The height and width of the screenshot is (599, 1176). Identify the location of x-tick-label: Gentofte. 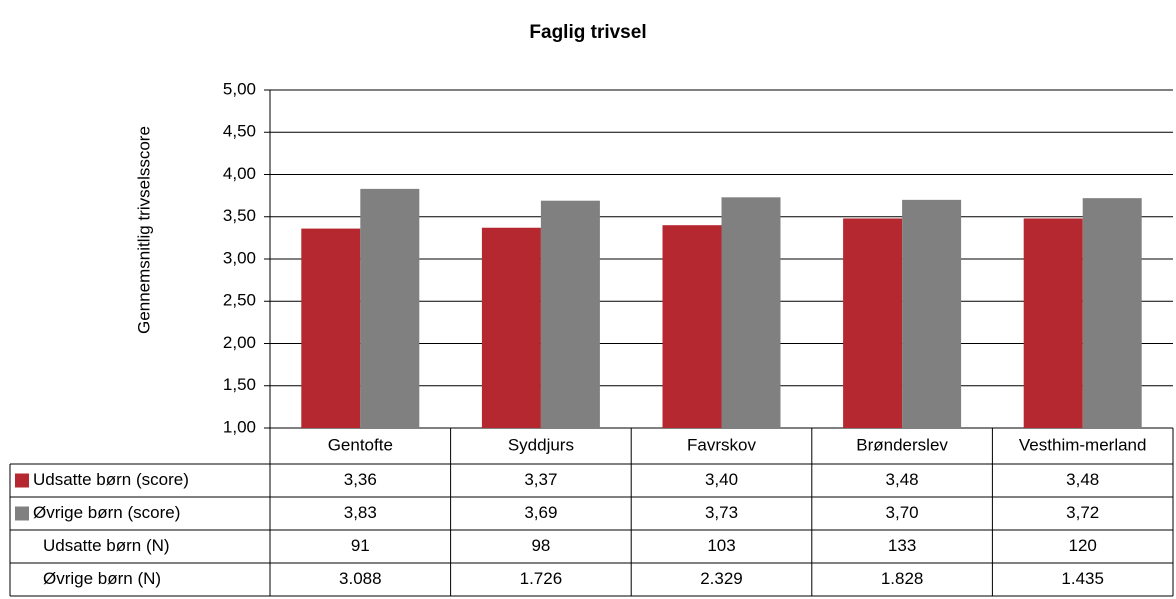
(360, 444).